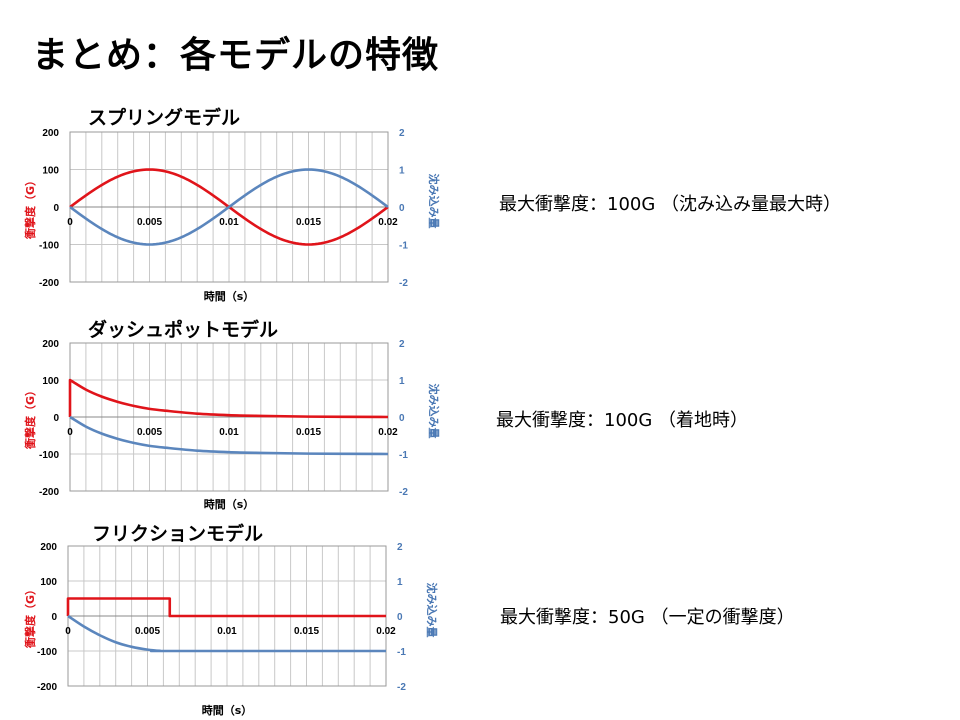 The width and height of the screenshot is (960, 720). I want to click on chart-title-dashpot: ダッシュポットモデル, so click(183, 330).